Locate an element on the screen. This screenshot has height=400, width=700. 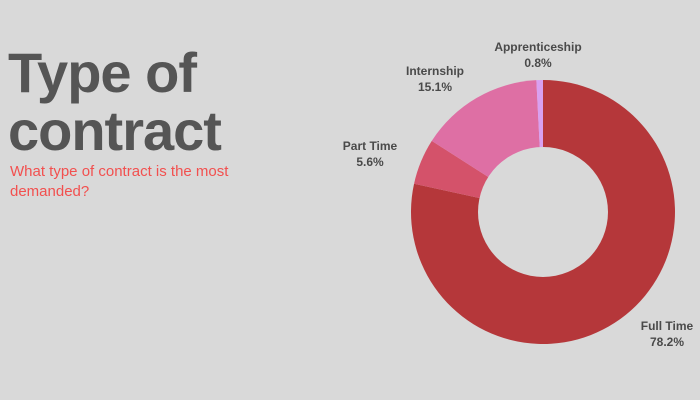
slice-label-apprenticeship: Apprenticeship is located at coordinates (537, 47).